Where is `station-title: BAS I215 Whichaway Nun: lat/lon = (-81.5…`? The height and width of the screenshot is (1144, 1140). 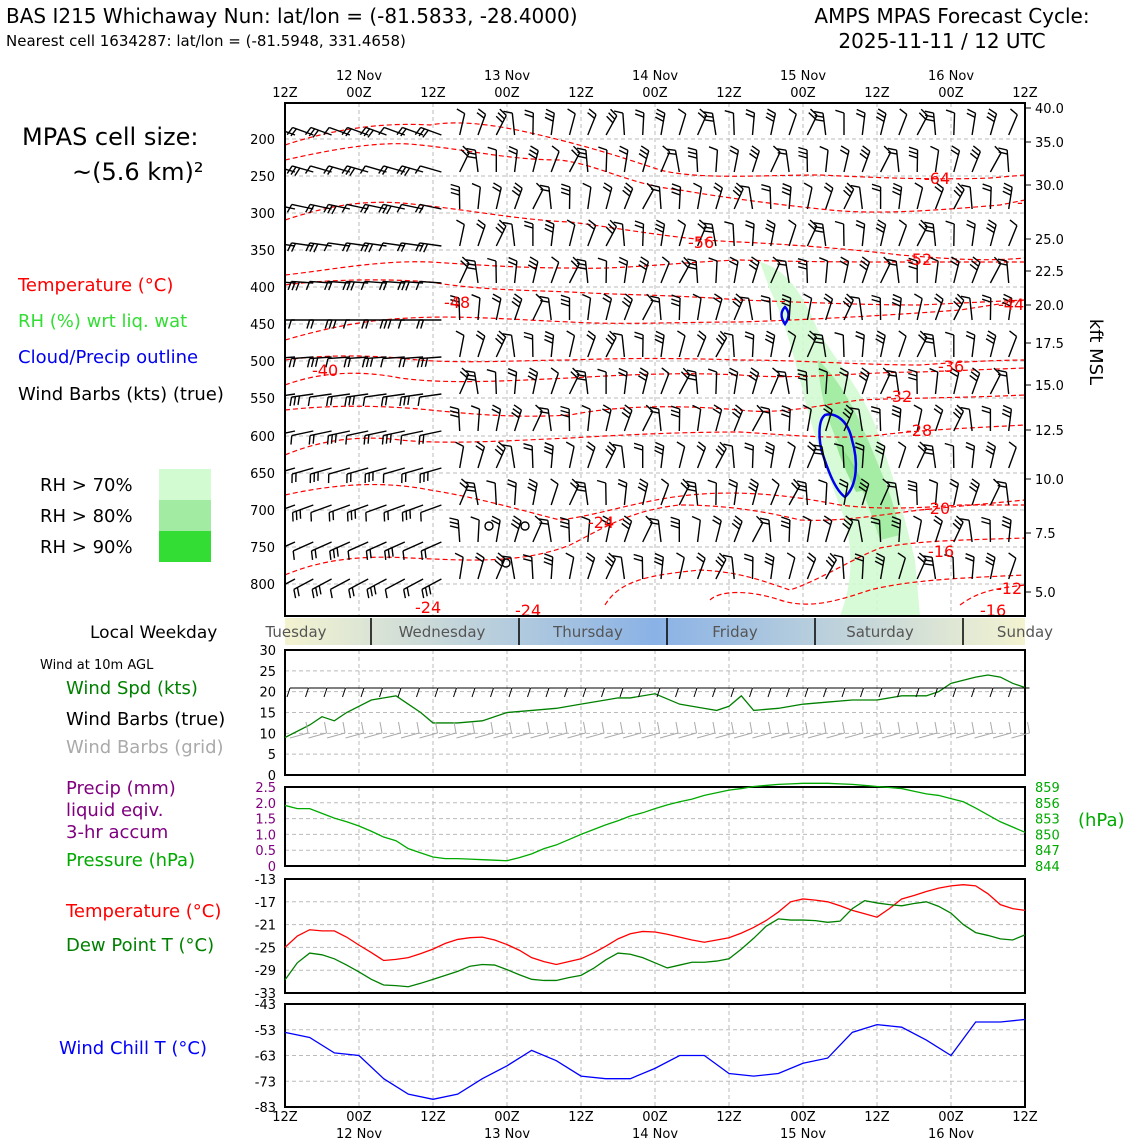 station-title: BAS I215 Whichaway Nun: lat/lon = (-81.5… is located at coordinates (292, 16).